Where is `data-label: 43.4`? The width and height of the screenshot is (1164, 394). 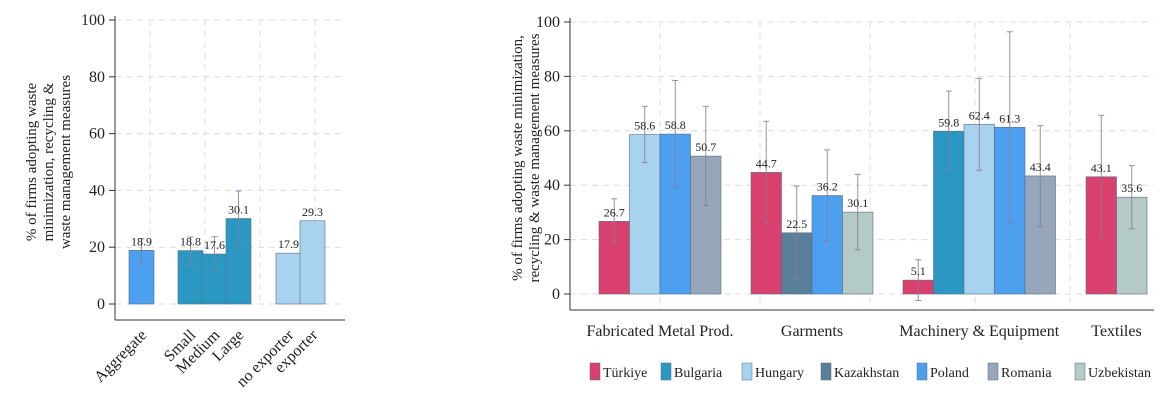
data-label: 43.4 is located at coordinates (1040, 167).